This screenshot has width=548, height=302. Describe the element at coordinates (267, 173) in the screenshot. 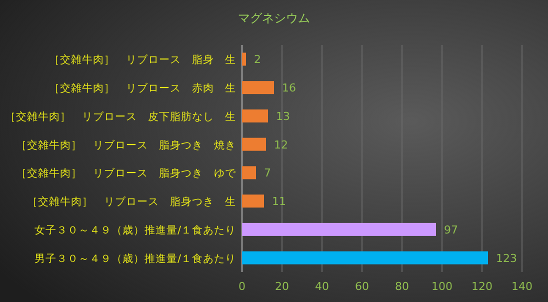

I see `data-label: 7` at that location.